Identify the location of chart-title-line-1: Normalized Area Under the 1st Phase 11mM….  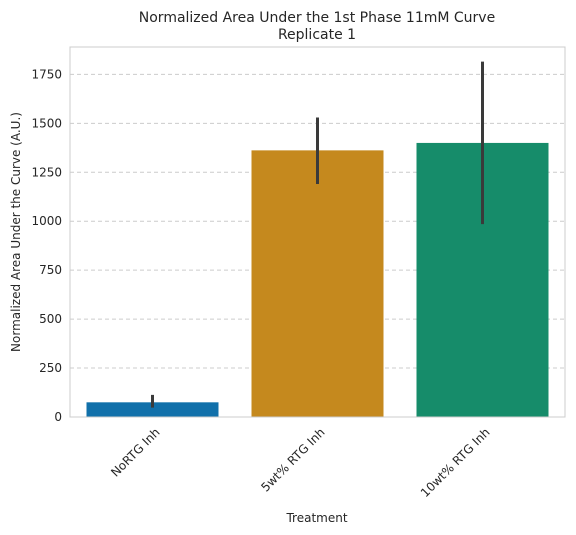
(317, 18).